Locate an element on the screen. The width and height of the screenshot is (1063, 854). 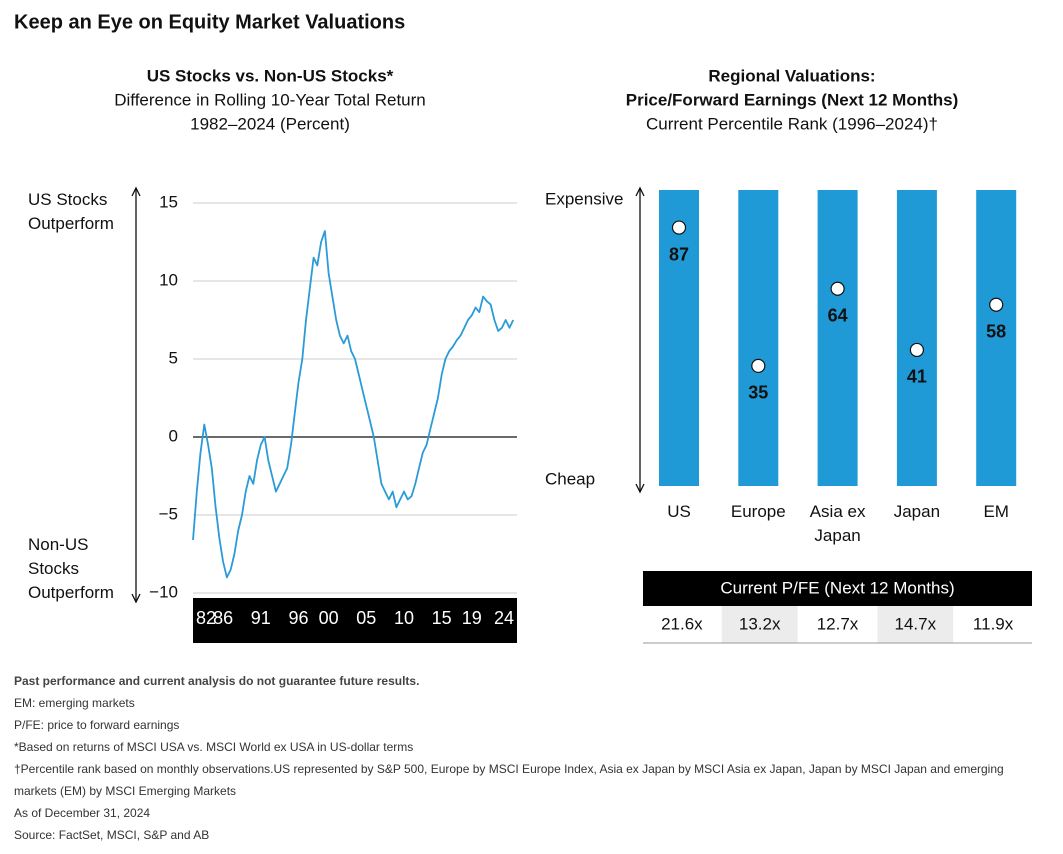
y-tick-label: −5 is located at coordinates (168, 513).